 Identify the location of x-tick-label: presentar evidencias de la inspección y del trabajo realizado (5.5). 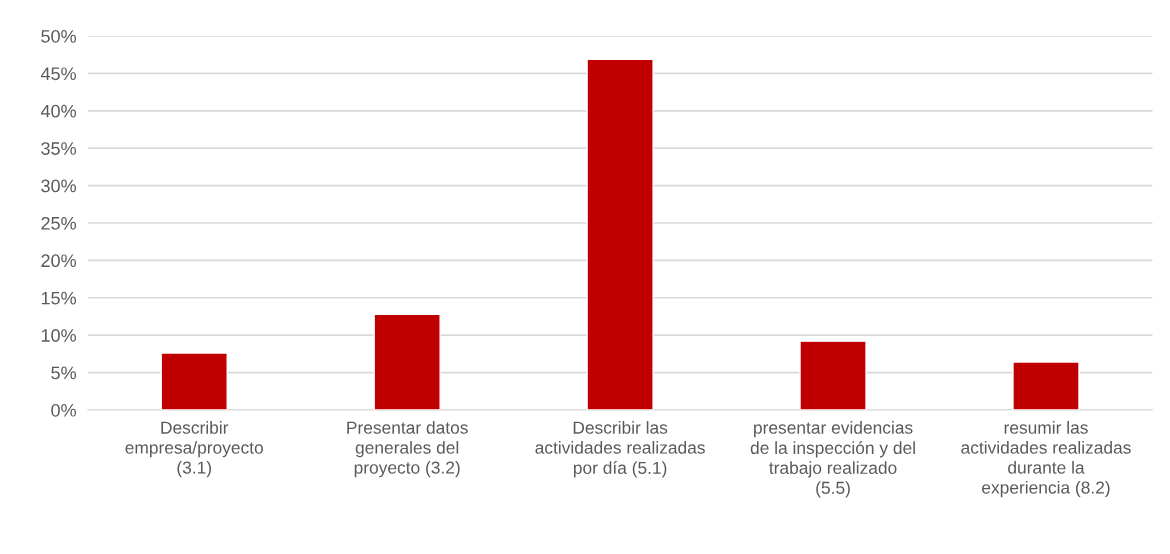
(832, 459).